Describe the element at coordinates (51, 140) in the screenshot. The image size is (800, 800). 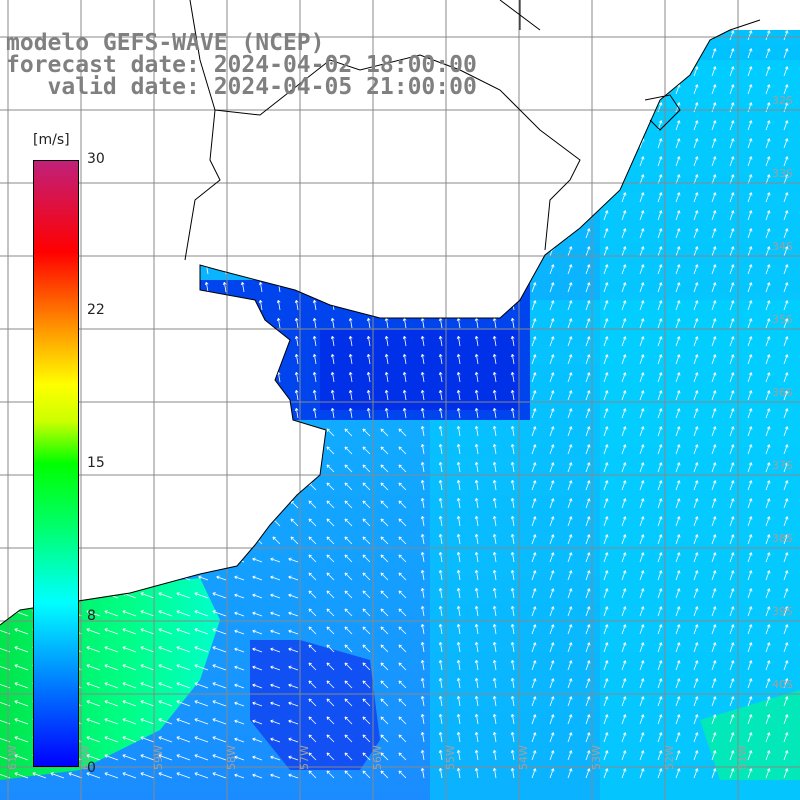
I see `colorbar-unit: [m/s]` at that location.